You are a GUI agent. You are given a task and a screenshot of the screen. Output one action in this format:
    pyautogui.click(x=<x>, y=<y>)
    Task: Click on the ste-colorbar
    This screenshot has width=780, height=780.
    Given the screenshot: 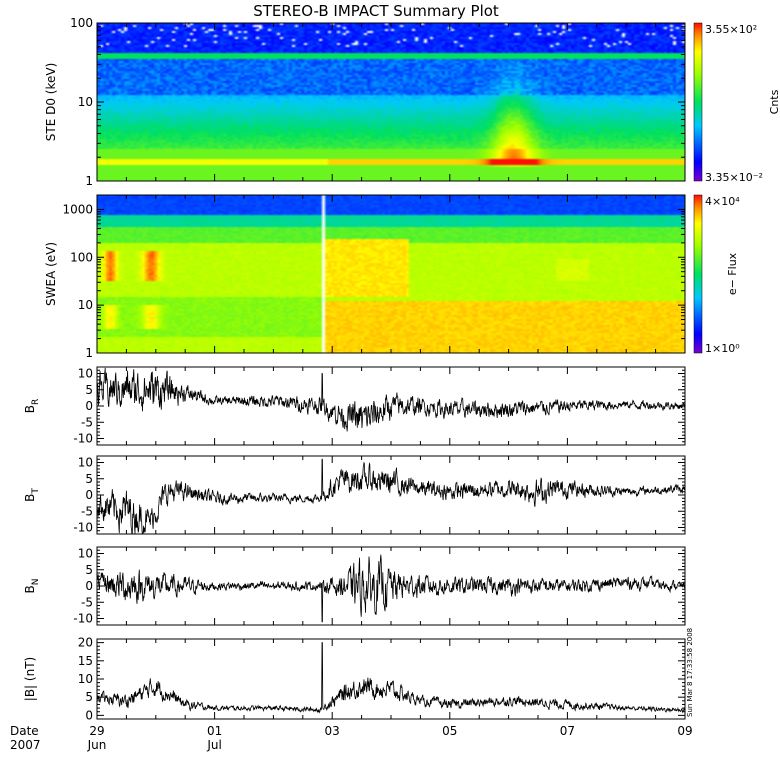 What is the action you would take?
    pyautogui.click(x=698, y=102)
    